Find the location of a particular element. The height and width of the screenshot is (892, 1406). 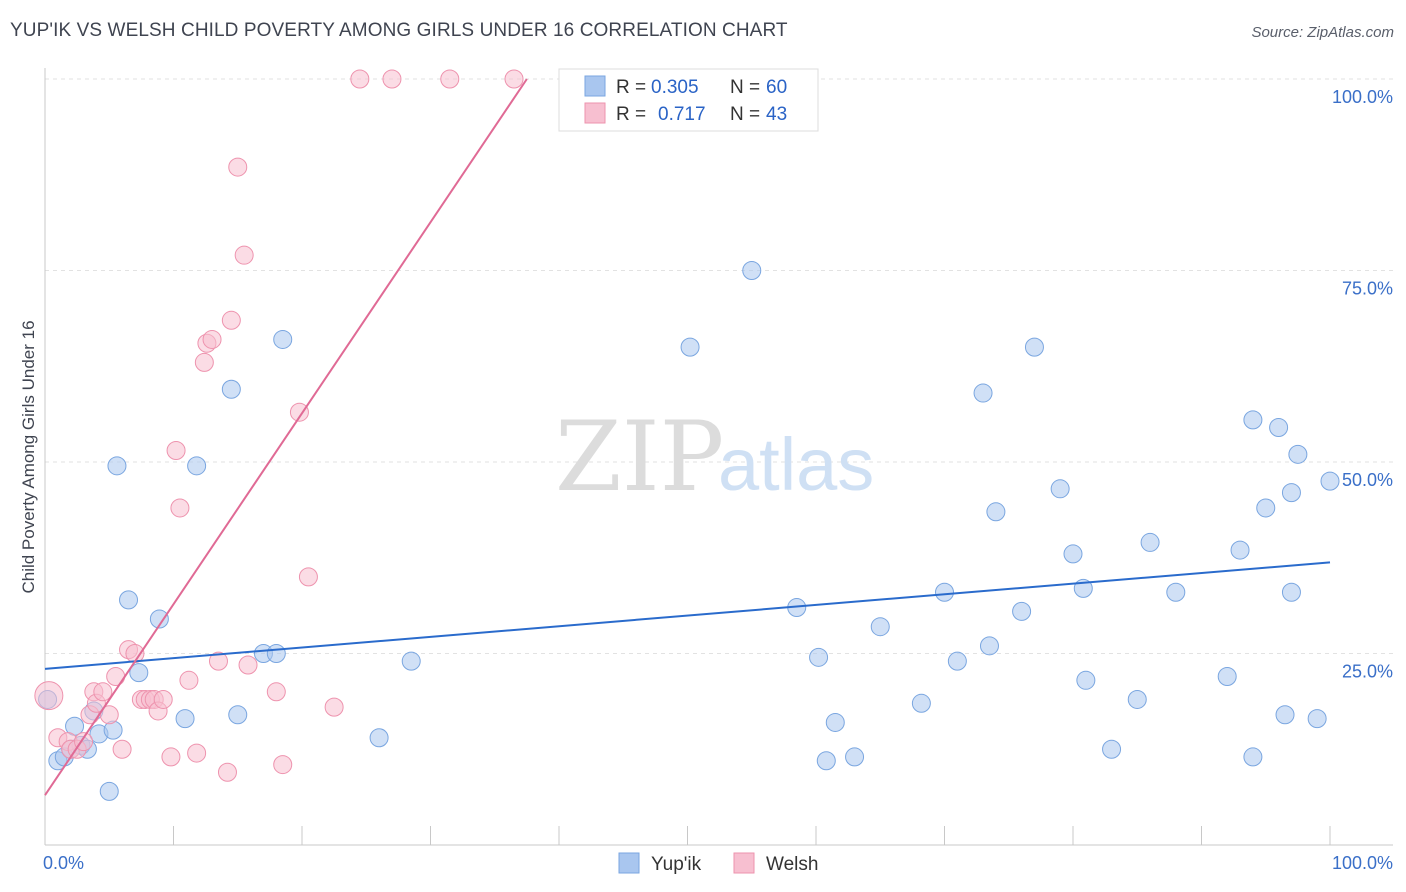

y-tick-label: 75.0% is located at coordinates (1367, 289).